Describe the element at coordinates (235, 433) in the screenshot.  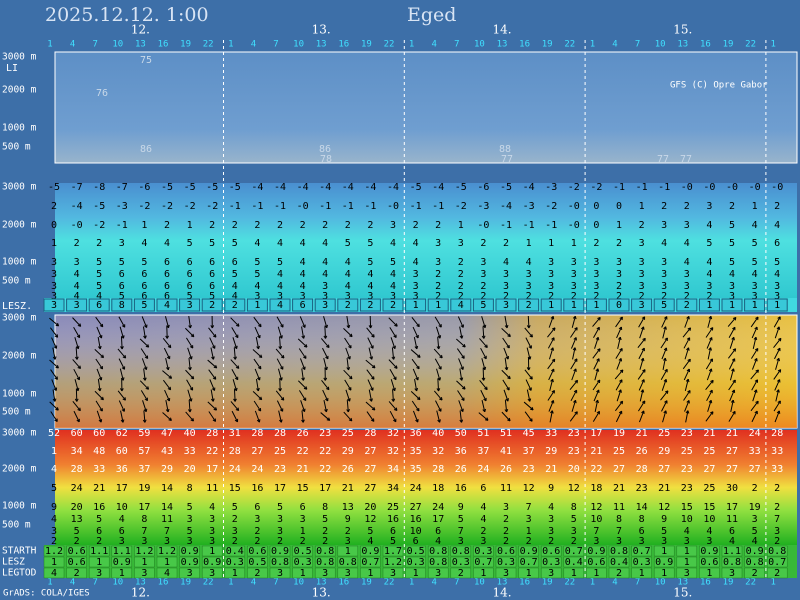
I see `humidity-value: 31` at that location.